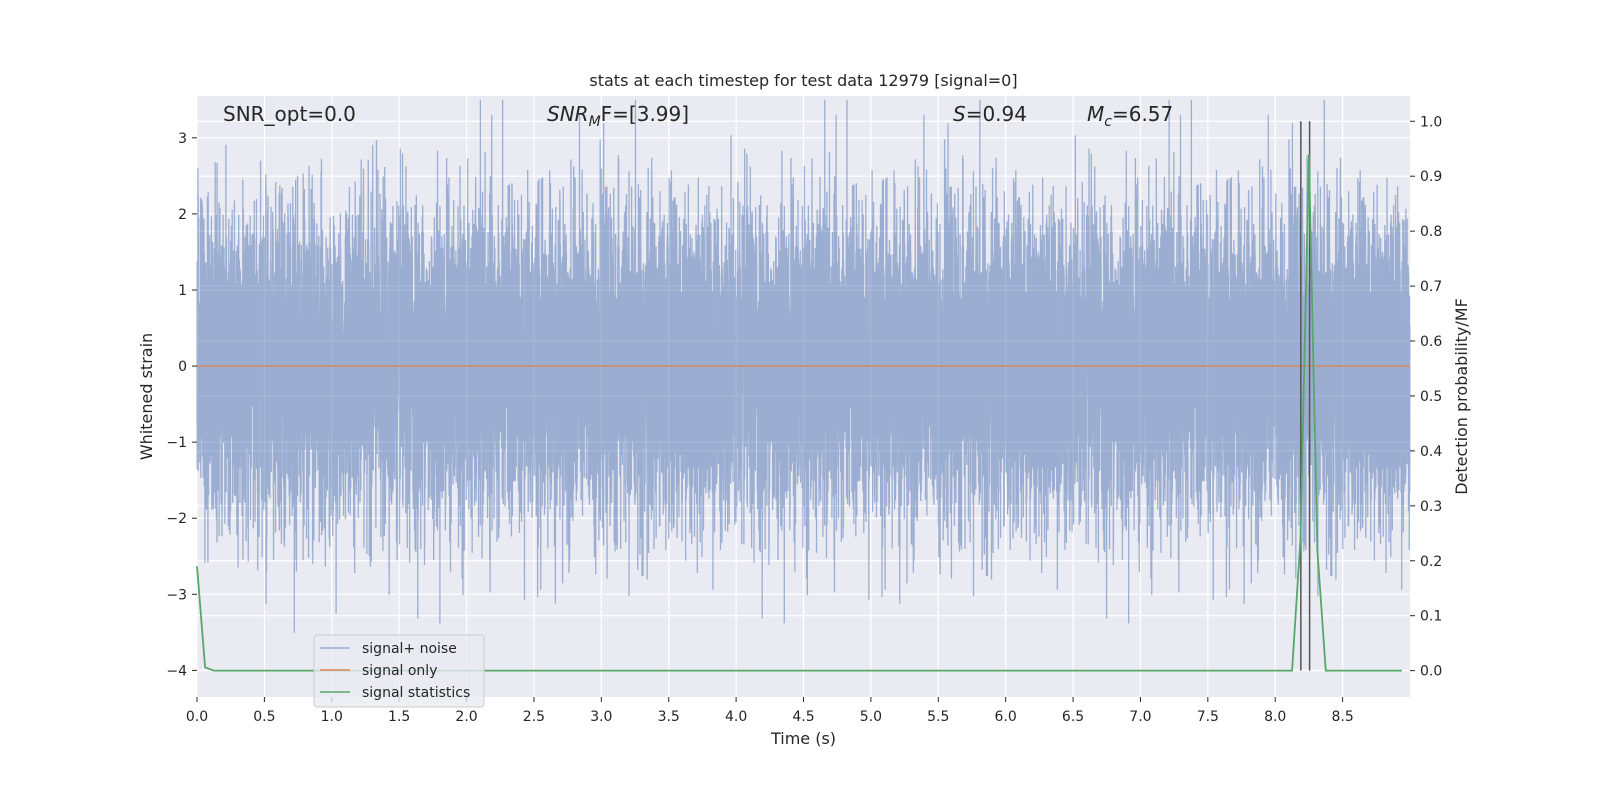  Describe the element at coordinates (736, 717) in the screenshot. I see `x-tick-label: 4.0` at that location.